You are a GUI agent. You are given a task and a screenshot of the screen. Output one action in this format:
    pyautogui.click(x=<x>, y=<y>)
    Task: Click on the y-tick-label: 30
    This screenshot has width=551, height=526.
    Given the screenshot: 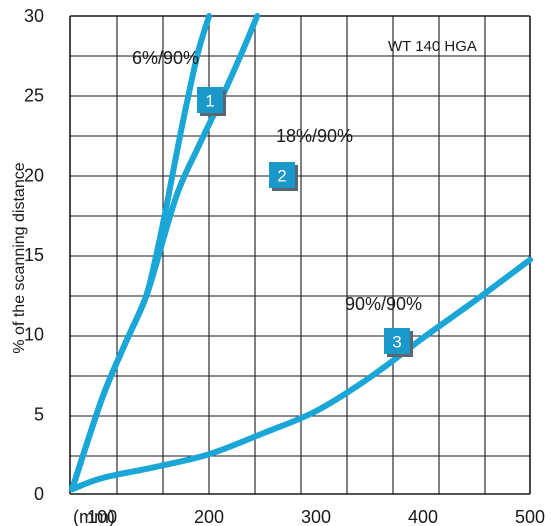 What is the action you would take?
    pyautogui.click(x=34, y=16)
    